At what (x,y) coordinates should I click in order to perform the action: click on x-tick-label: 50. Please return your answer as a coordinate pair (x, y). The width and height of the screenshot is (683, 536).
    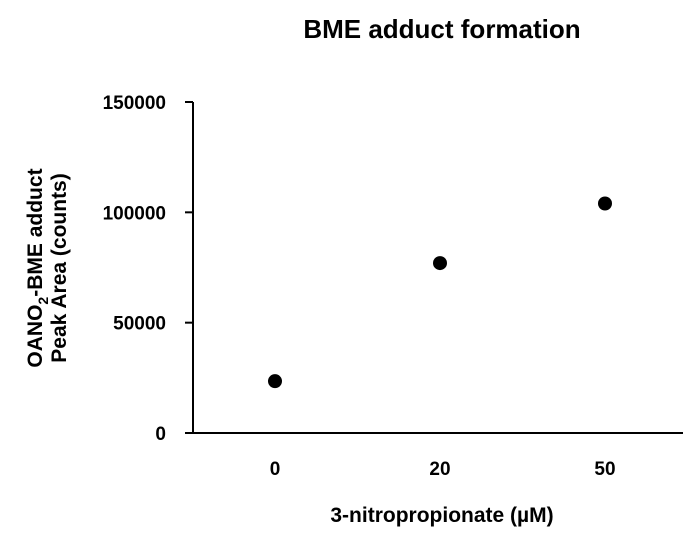
    Looking at the image, I should click on (604, 469).